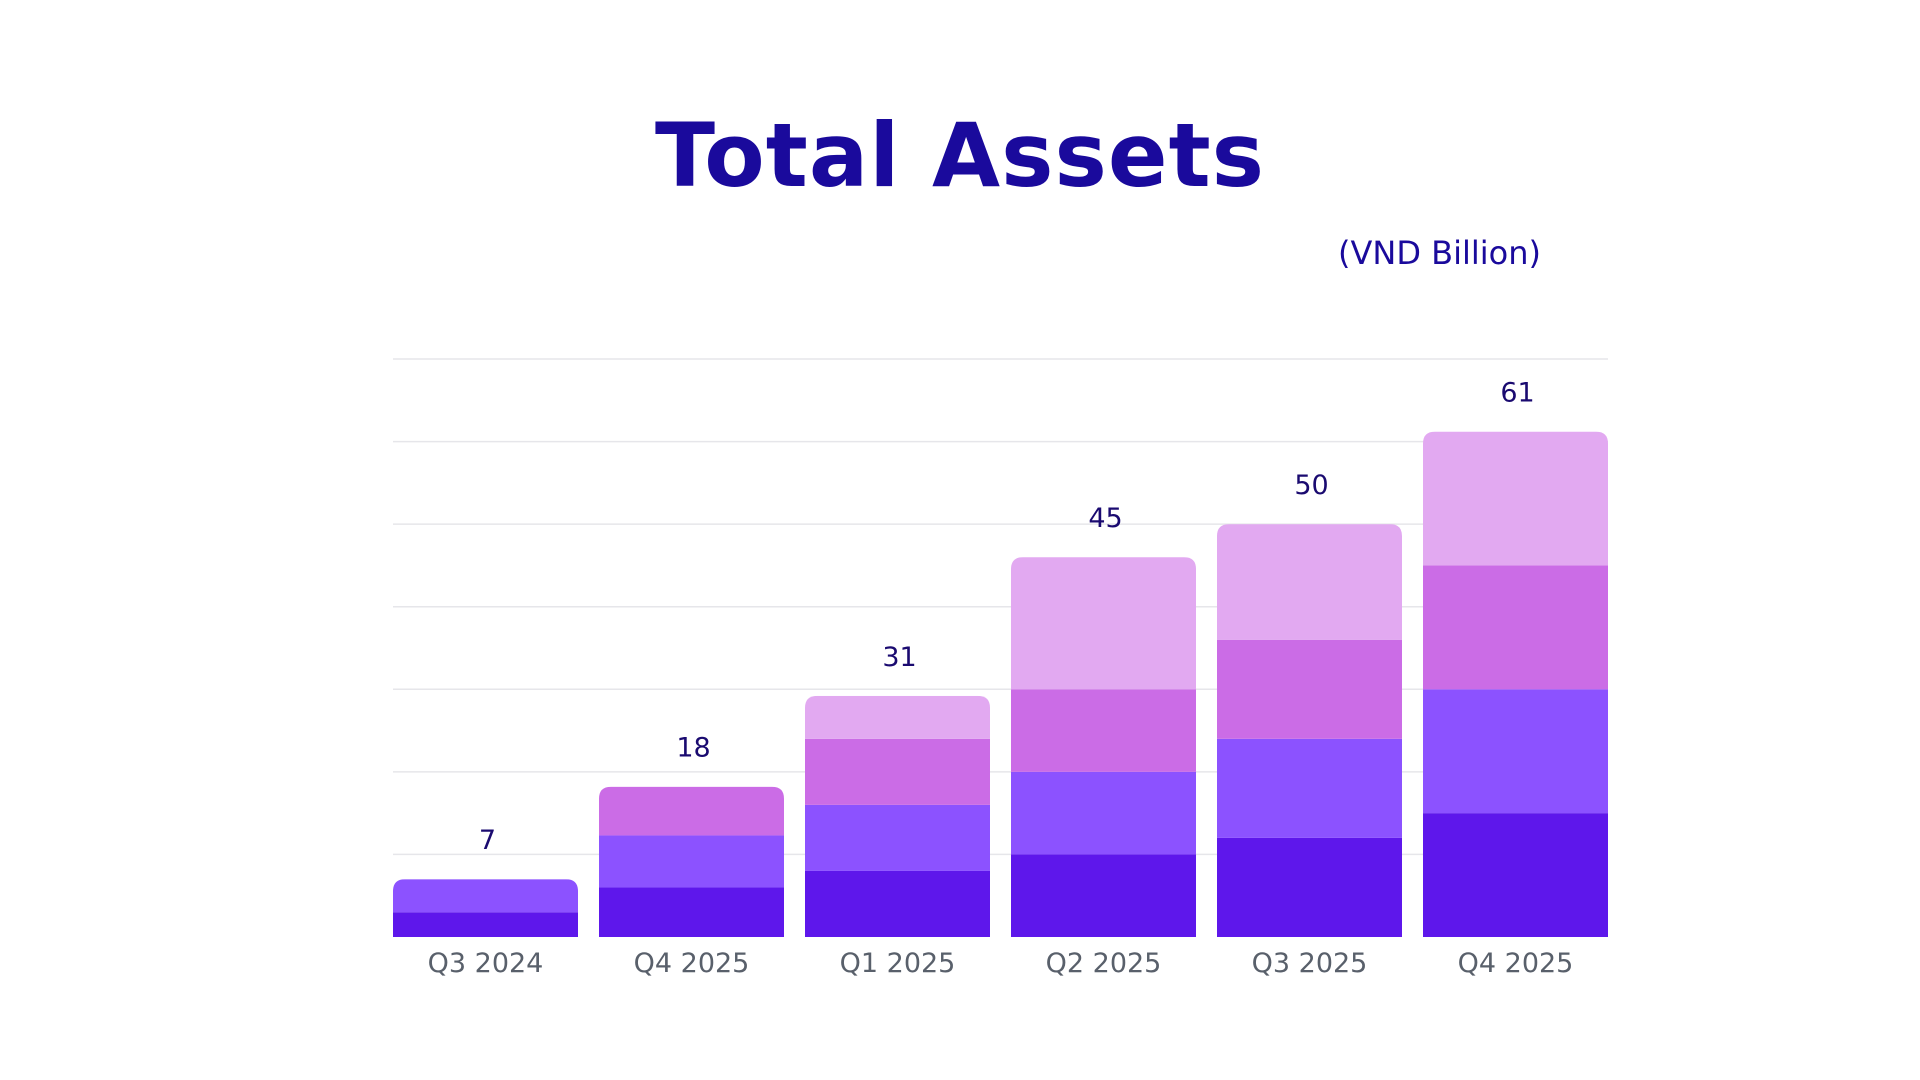 This screenshot has width=1920, height=1080. Describe the element at coordinates (1439, 253) in the screenshot. I see `chart-unit-label: (VND Billion)` at that location.